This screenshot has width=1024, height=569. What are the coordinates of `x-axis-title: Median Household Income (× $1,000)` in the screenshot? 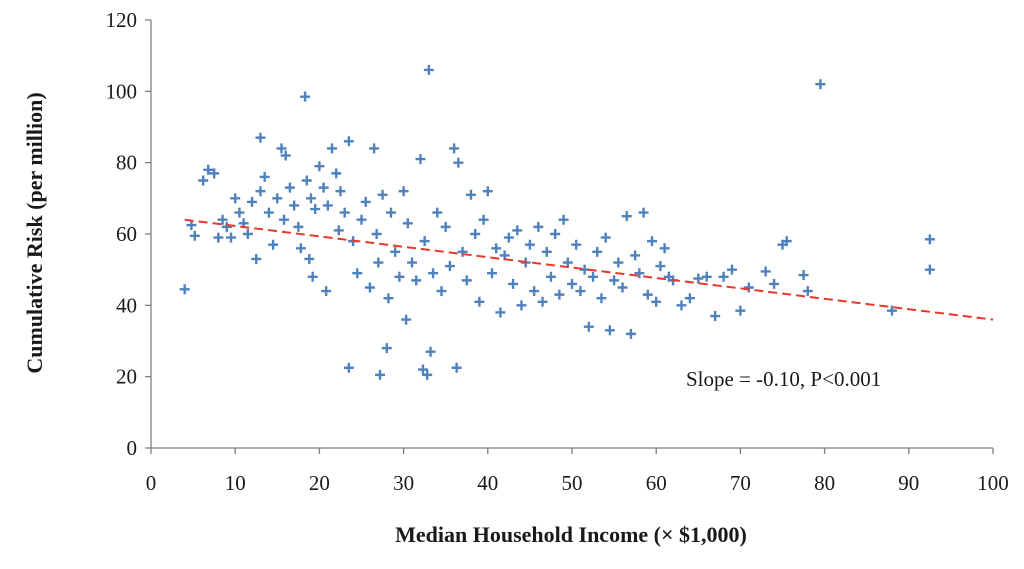 It's located at (571, 534).